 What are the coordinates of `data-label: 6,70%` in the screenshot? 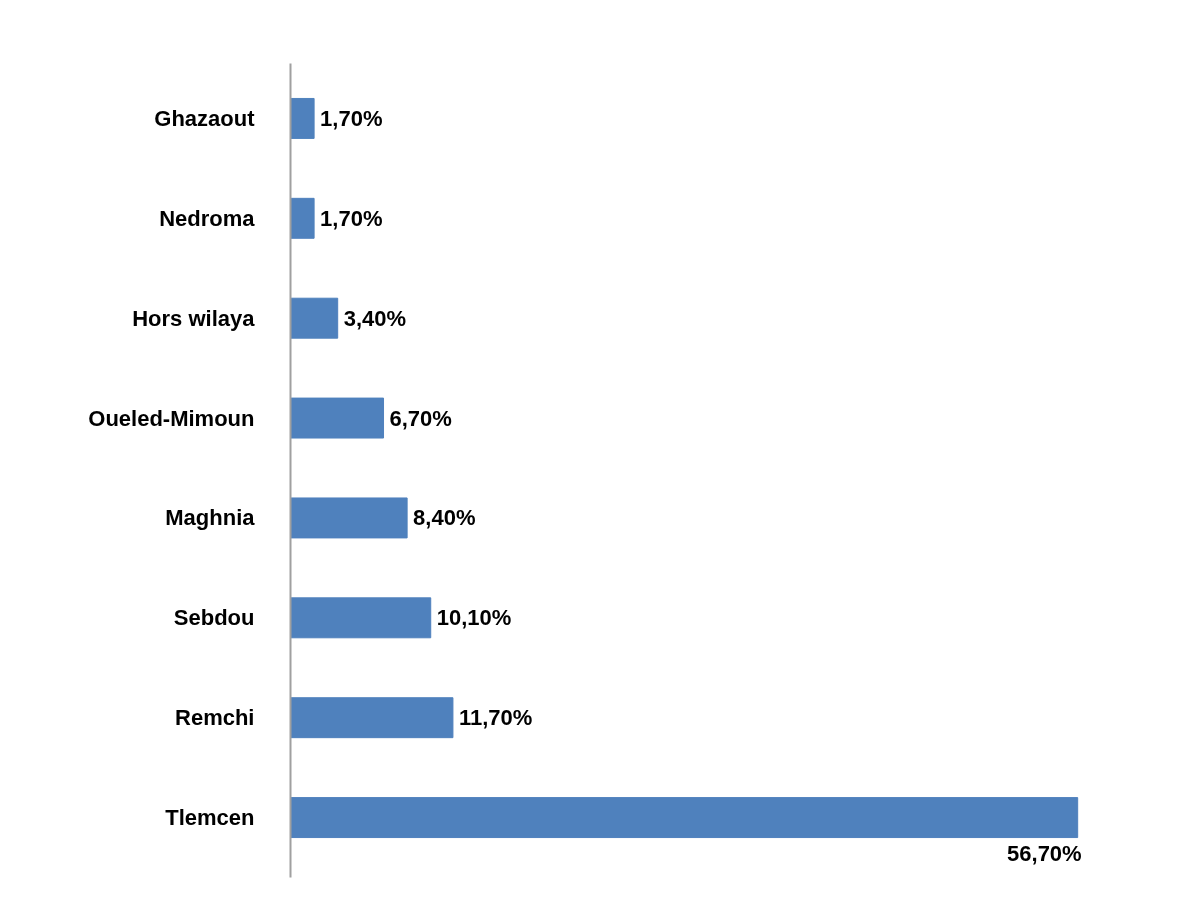 It's located at (420, 418).